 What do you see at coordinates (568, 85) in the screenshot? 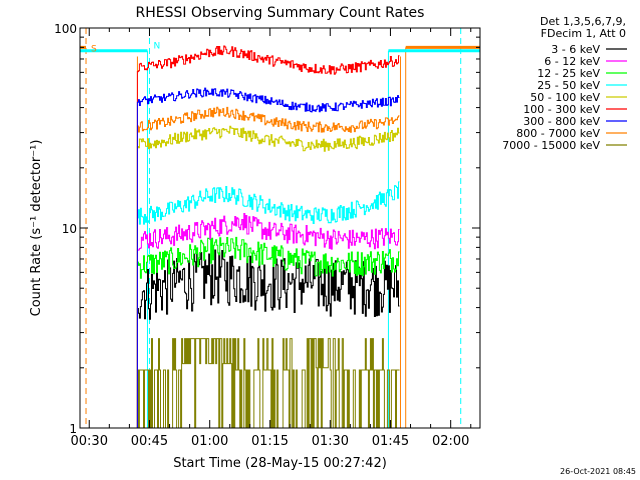
I see `legend-label: 25 - 50 keV` at bounding box center [568, 85].